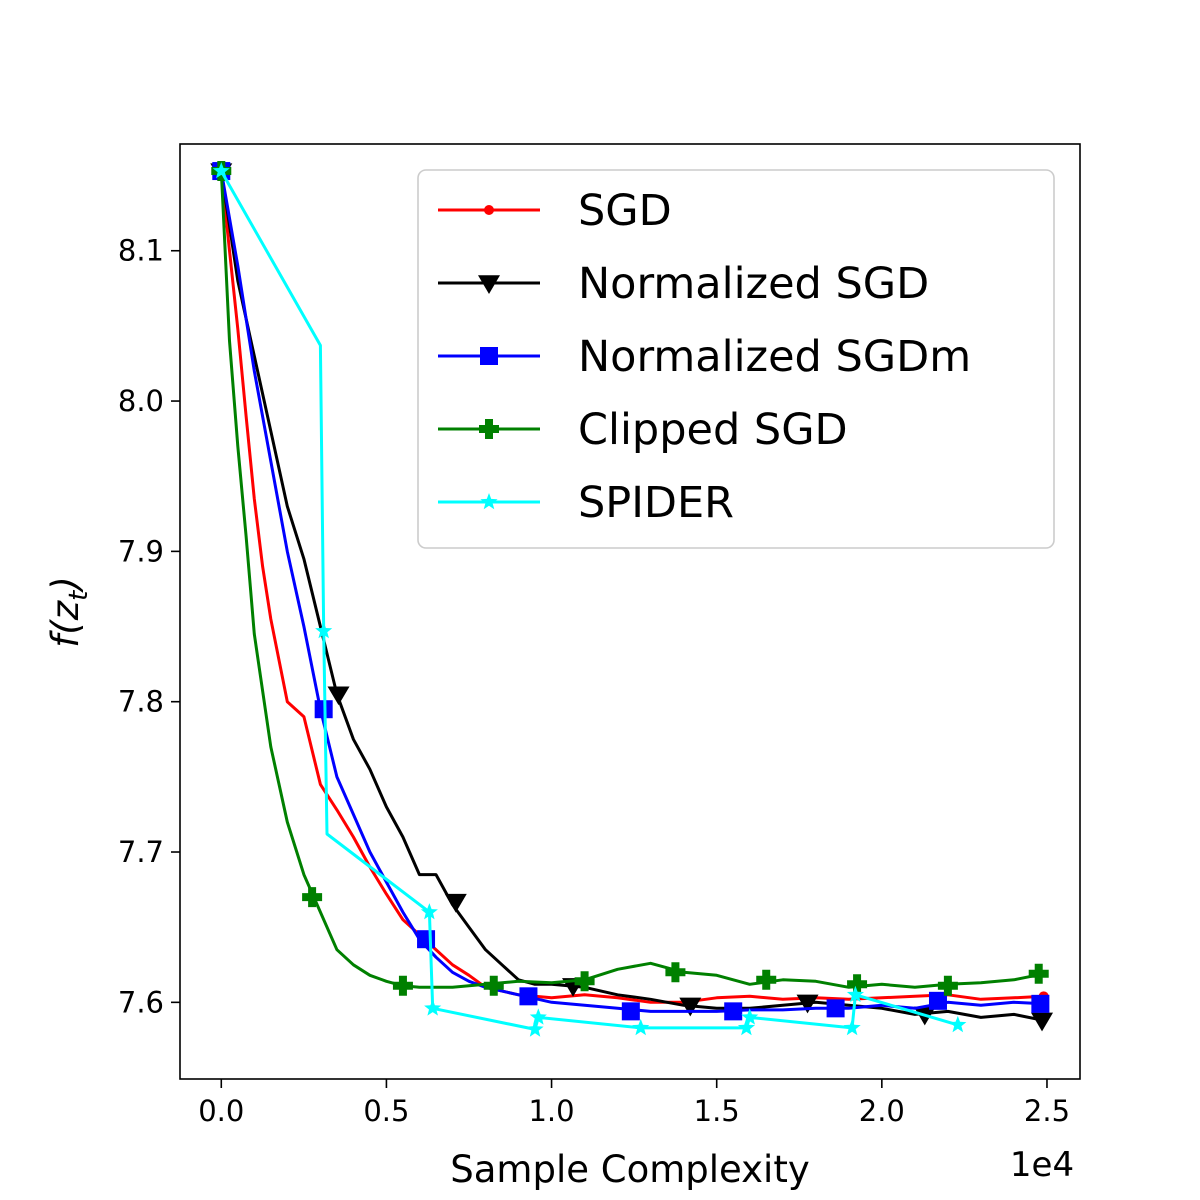 Image resolution: width=1200 pixels, height=1200 pixels. What do you see at coordinates (656, 503) in the screenshot?
I see `legend-label: SPIDER` at bounding box center [656, 503].